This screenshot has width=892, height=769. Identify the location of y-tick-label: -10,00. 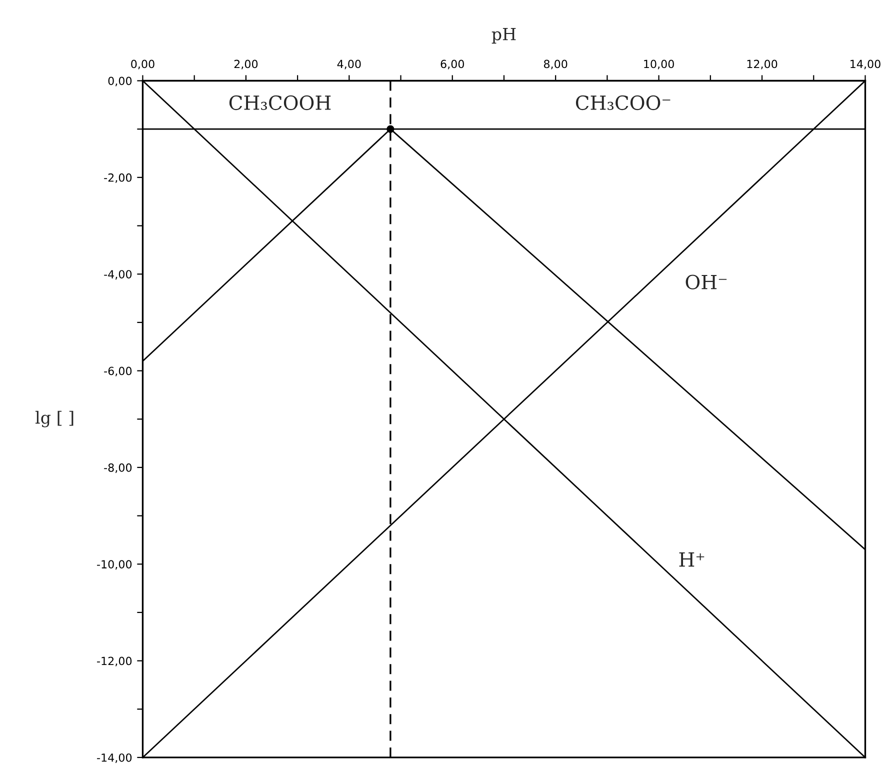
(114, 565).